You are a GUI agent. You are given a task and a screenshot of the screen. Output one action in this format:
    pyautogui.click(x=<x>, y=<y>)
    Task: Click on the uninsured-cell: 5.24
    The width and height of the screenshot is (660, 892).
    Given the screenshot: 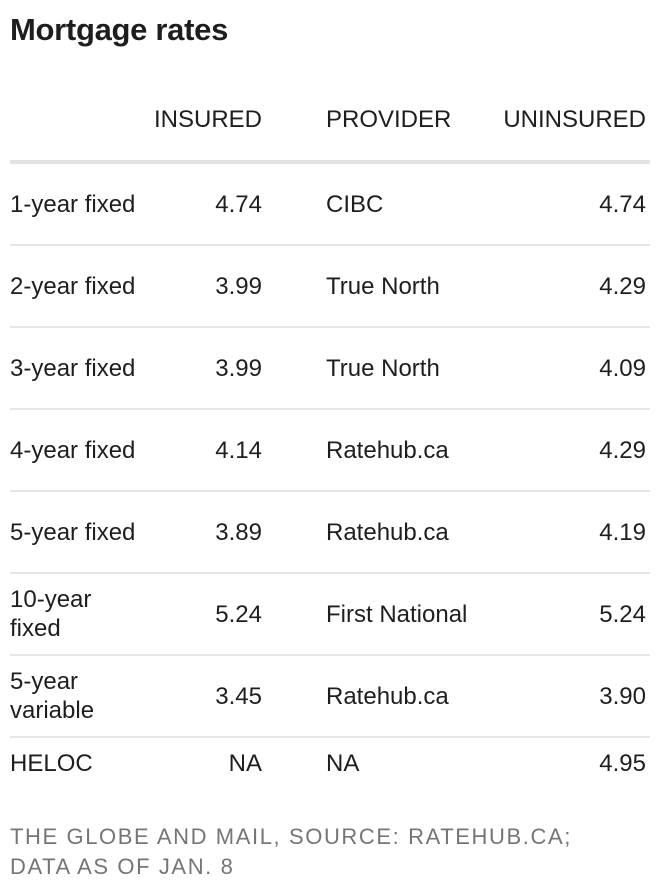 What is the action you would take?
    pyautogui.click(x=563, y=614)
    